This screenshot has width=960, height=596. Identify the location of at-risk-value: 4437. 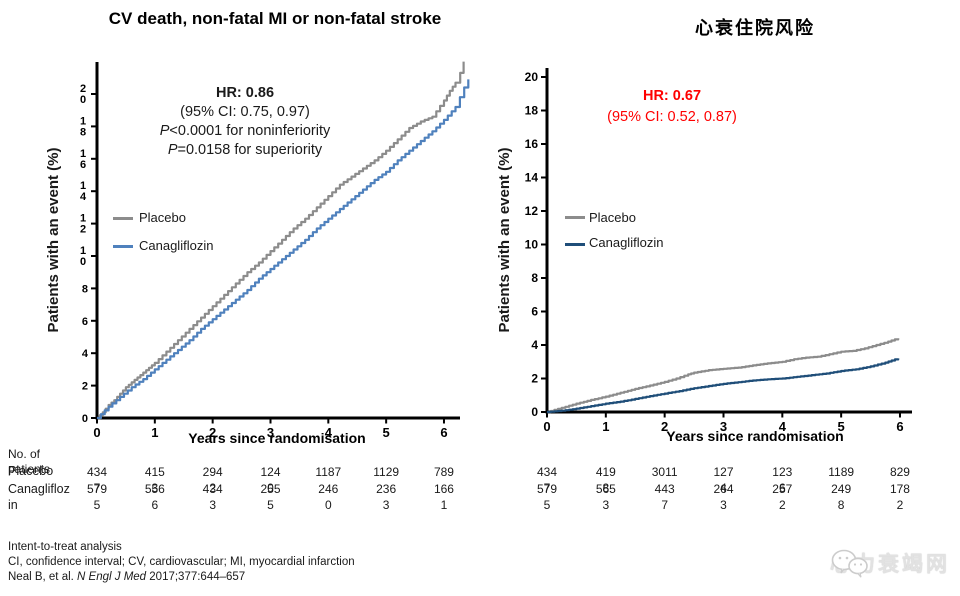
(664, 497).